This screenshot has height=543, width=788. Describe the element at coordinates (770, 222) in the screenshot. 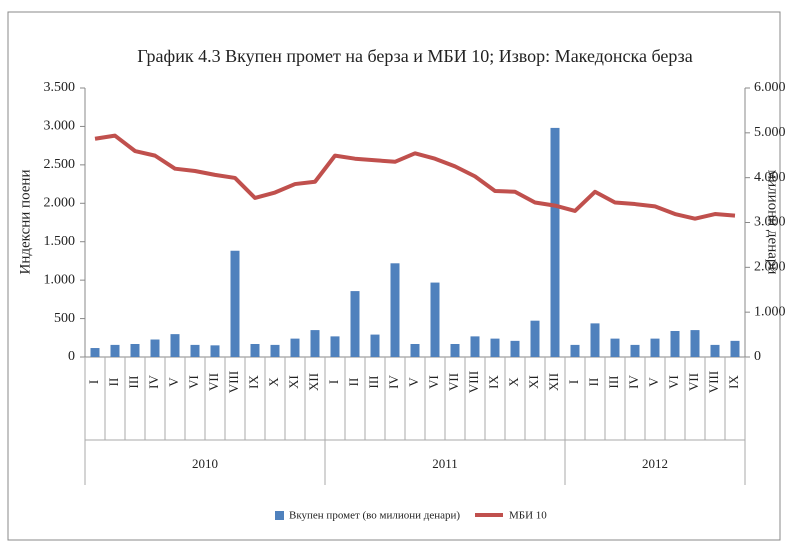

I see `y2-tick-label: 3.000` at that location.